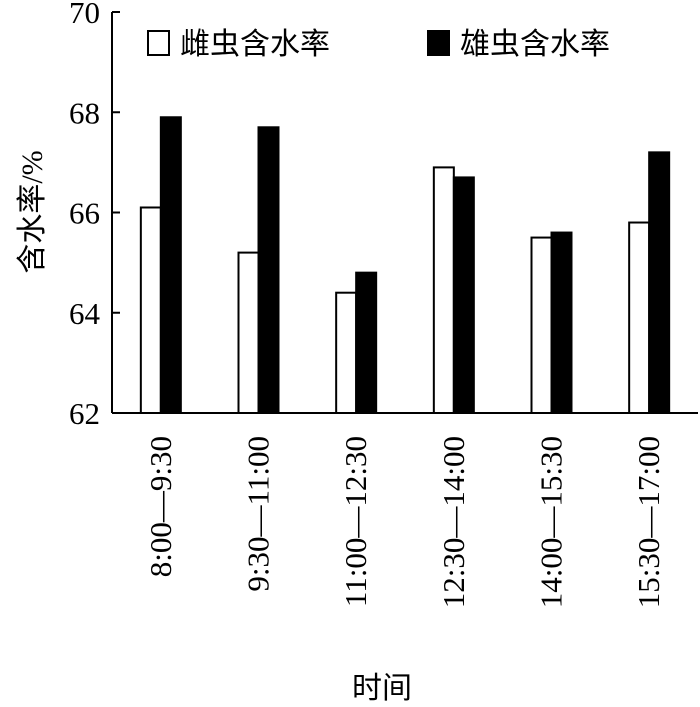 The image size is (700, 707). What do you see at coordinates (85, 313) in the screenshot?
I see `y-tick-label: 64` at bounding box center [85, 313].